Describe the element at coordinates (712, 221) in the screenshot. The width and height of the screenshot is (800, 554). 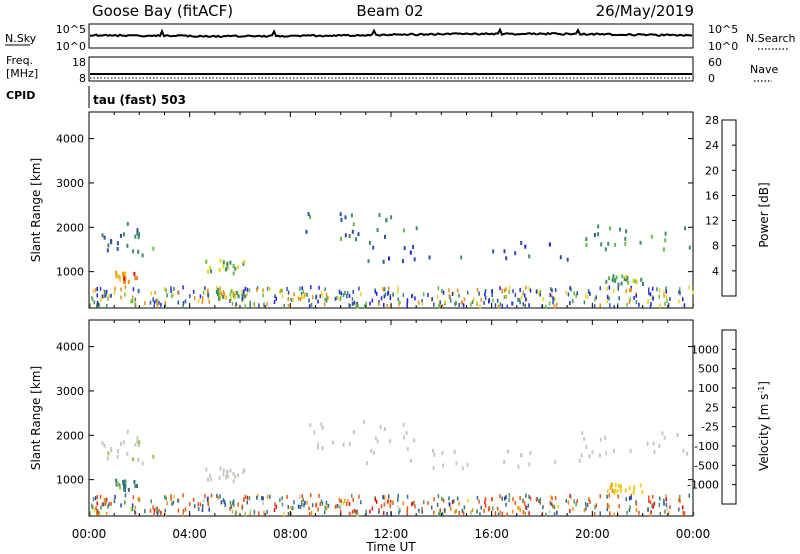
I see `power-colorbar-tick-label: 12` at that location.